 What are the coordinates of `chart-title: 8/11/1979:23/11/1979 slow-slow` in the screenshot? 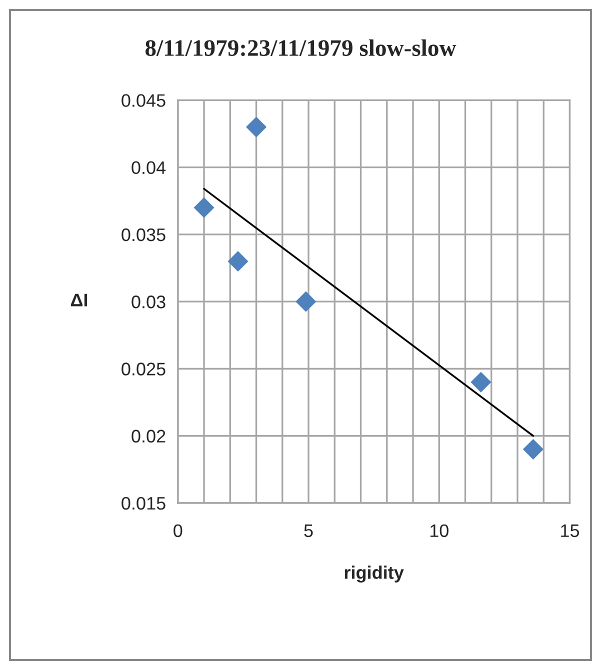 It's located at (301, 47).